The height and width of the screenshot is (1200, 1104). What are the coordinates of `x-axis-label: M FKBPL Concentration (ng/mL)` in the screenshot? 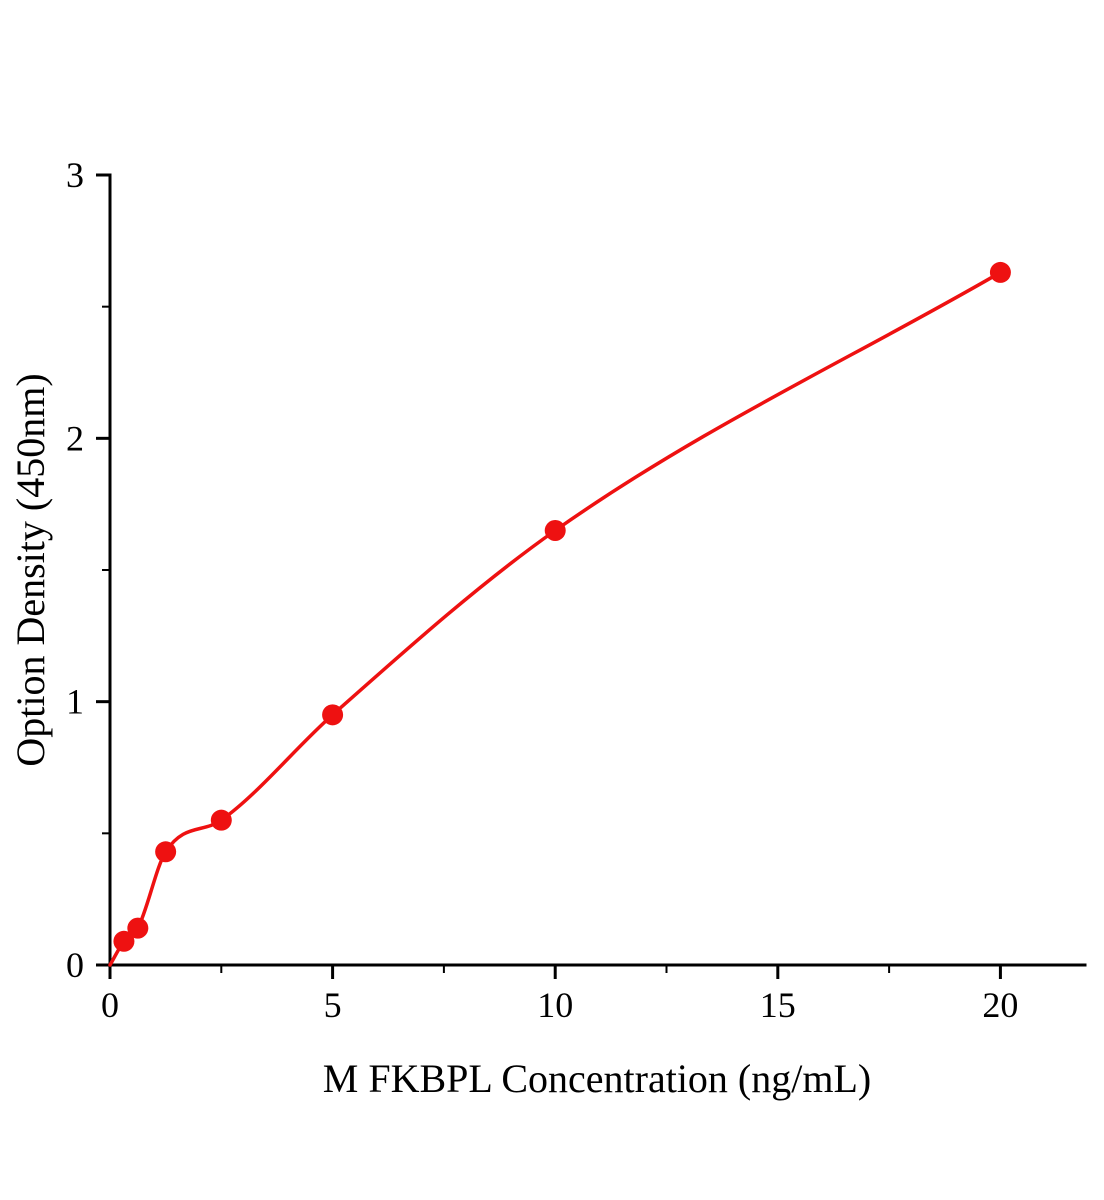 It's located at (597, 1078).